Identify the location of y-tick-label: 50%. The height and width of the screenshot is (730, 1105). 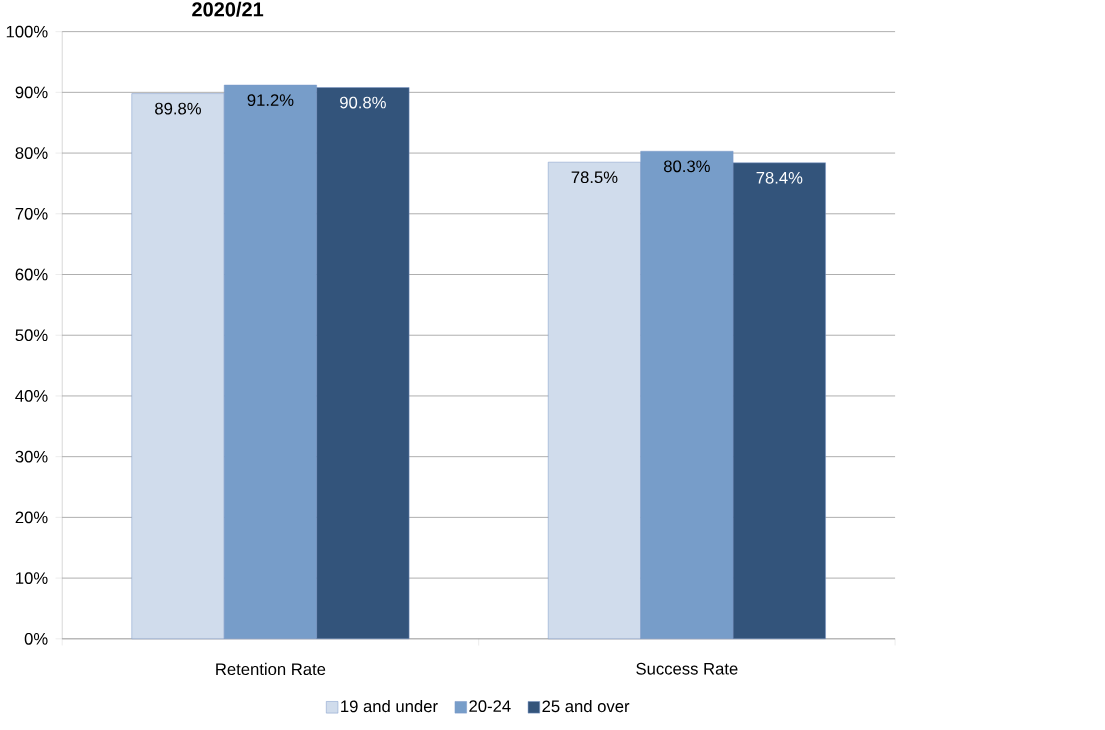
(31, 335).